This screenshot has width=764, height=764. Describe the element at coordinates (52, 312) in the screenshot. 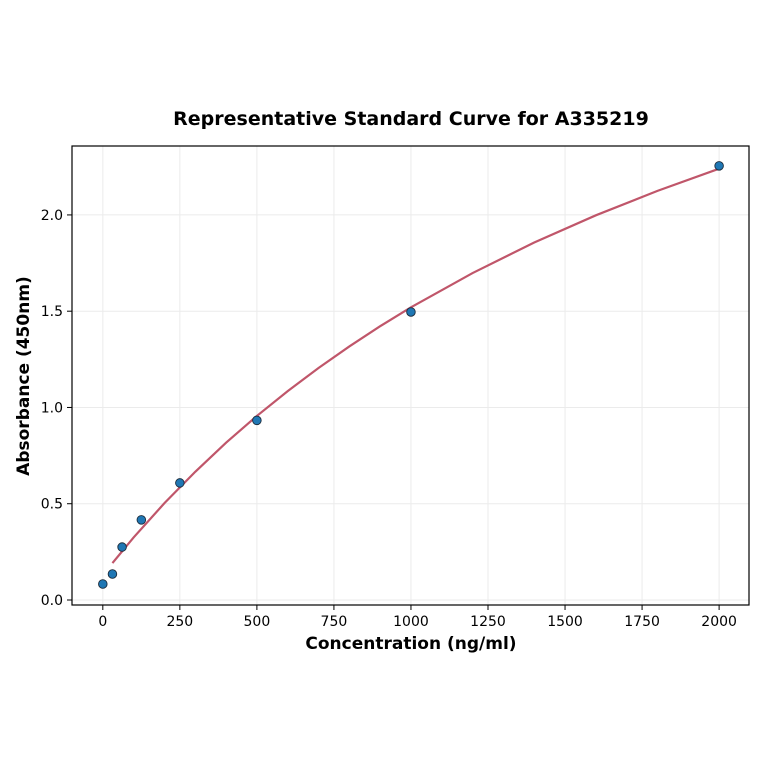

I see `y-tick-label: 1.5` at that location.